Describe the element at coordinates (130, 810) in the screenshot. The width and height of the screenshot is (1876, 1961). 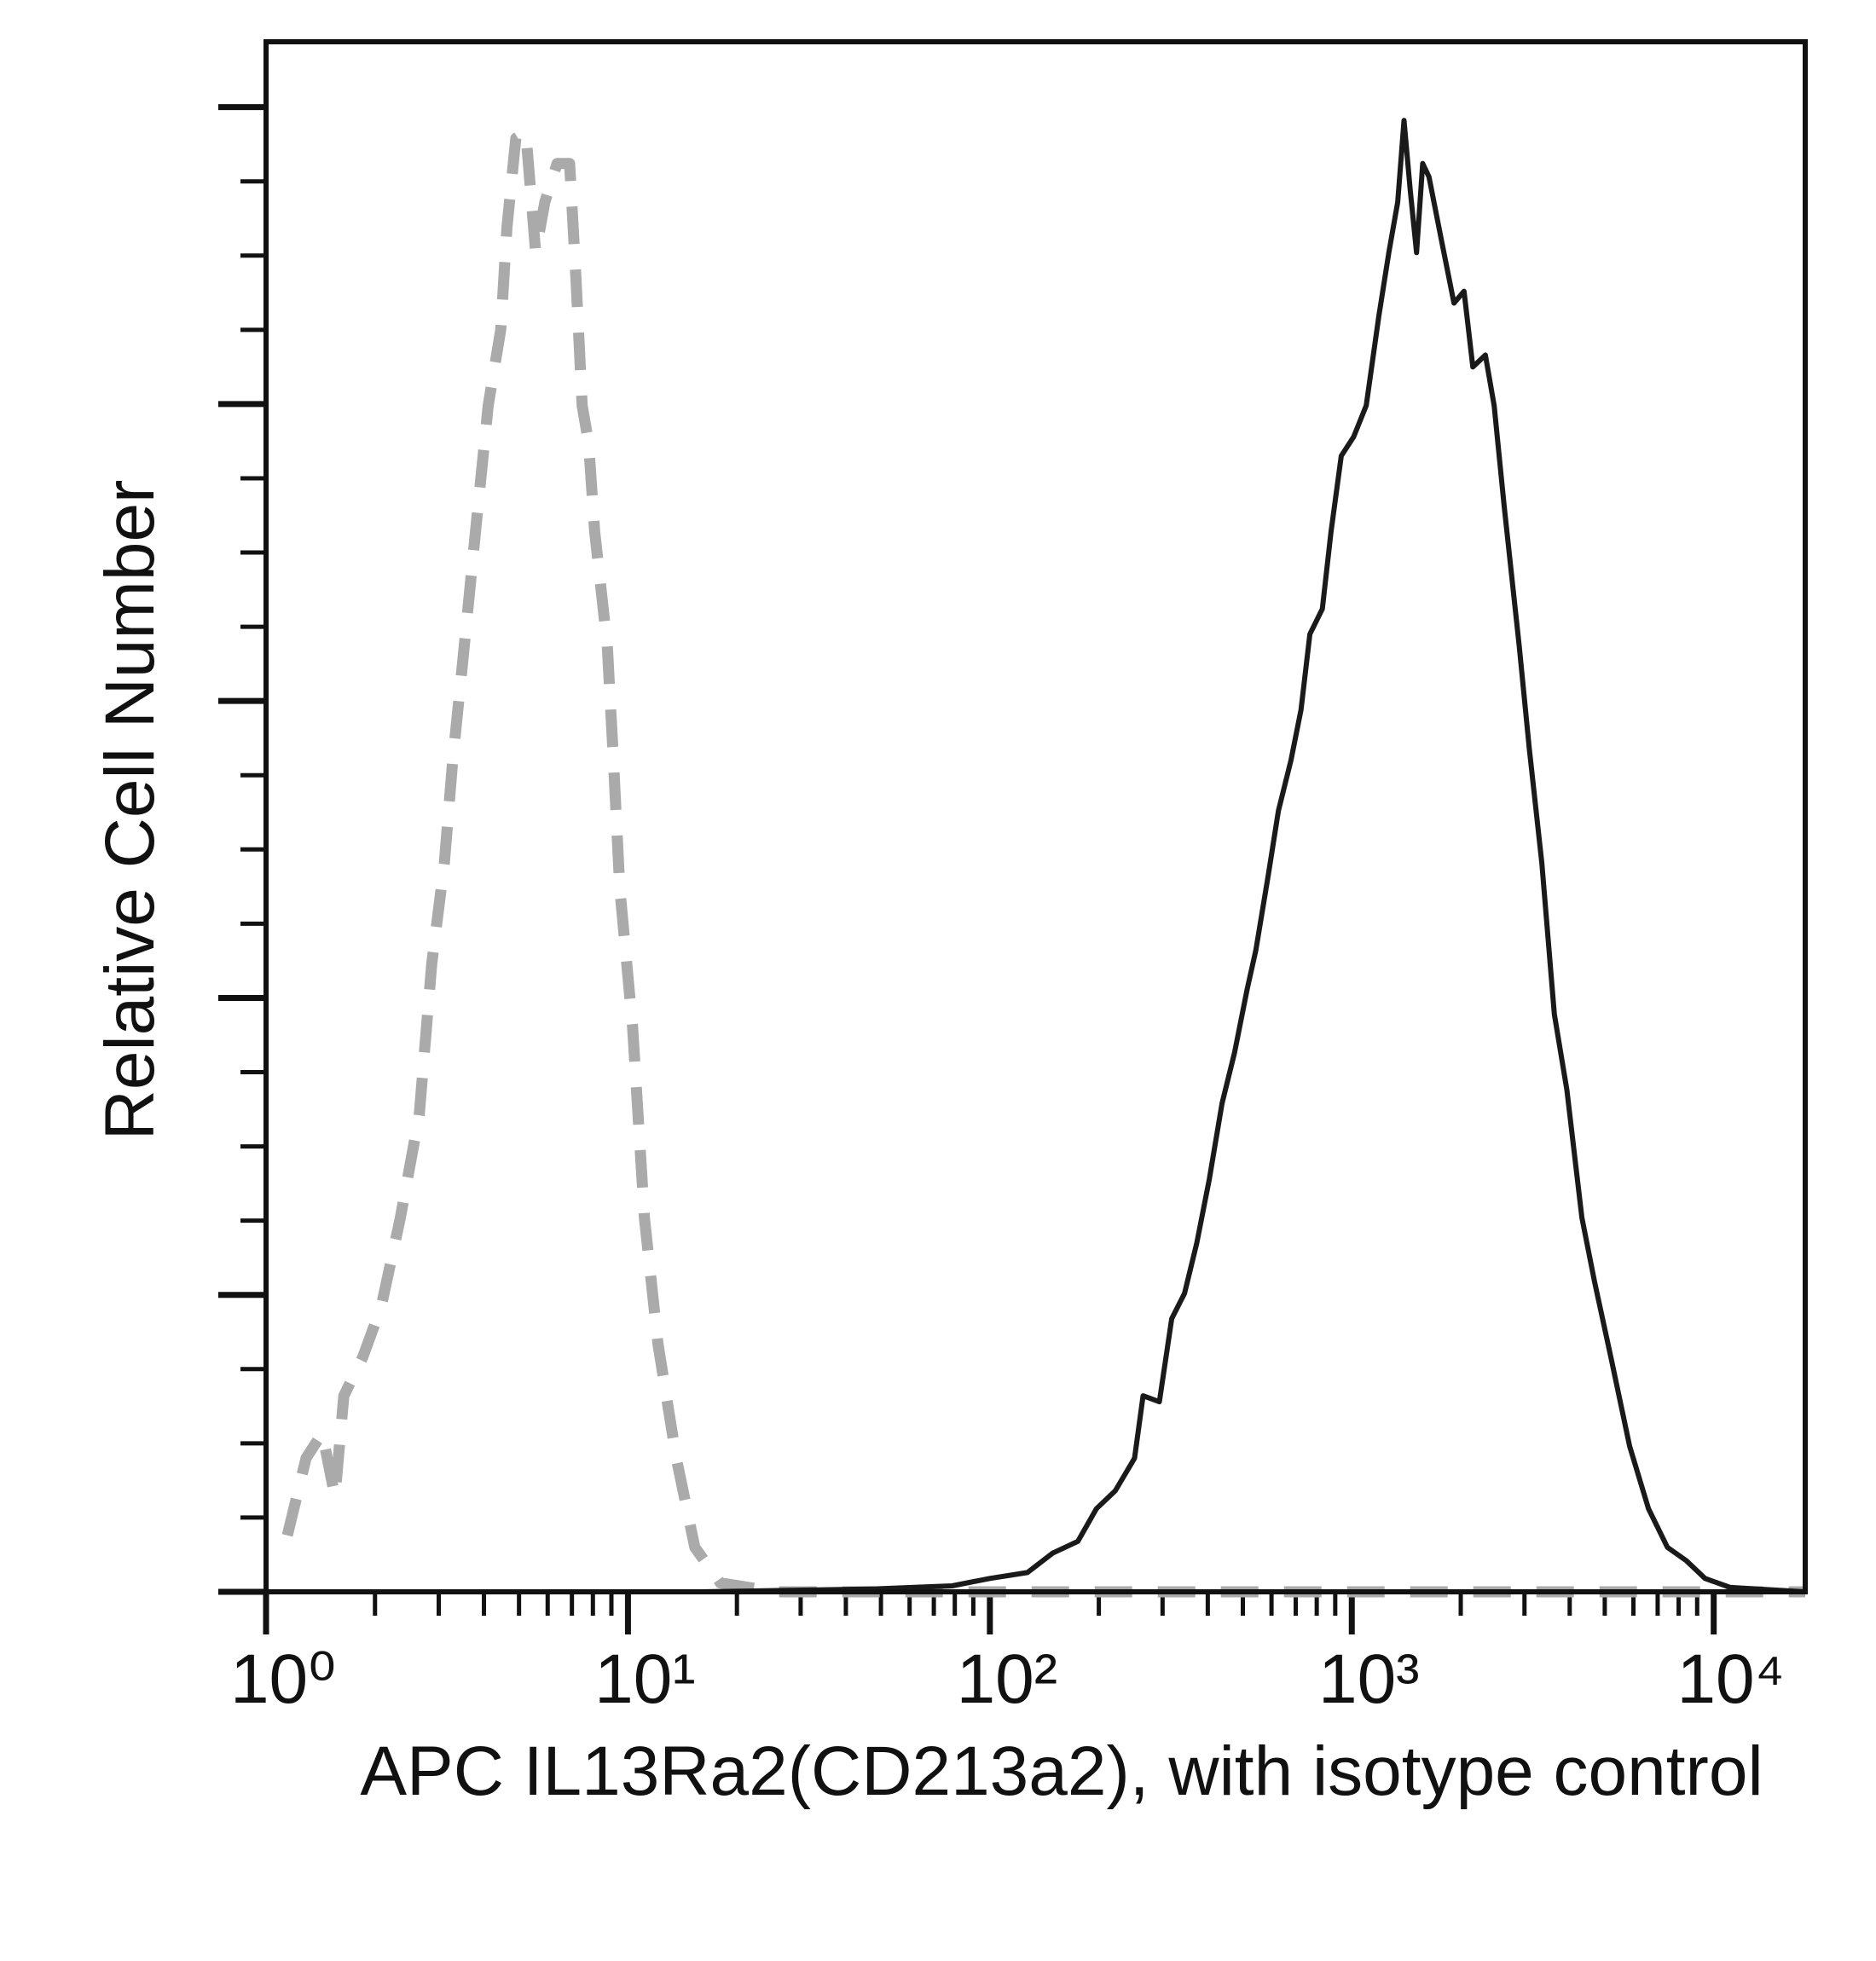
I see `y-axis-label: Relative Cell Number` at that location.